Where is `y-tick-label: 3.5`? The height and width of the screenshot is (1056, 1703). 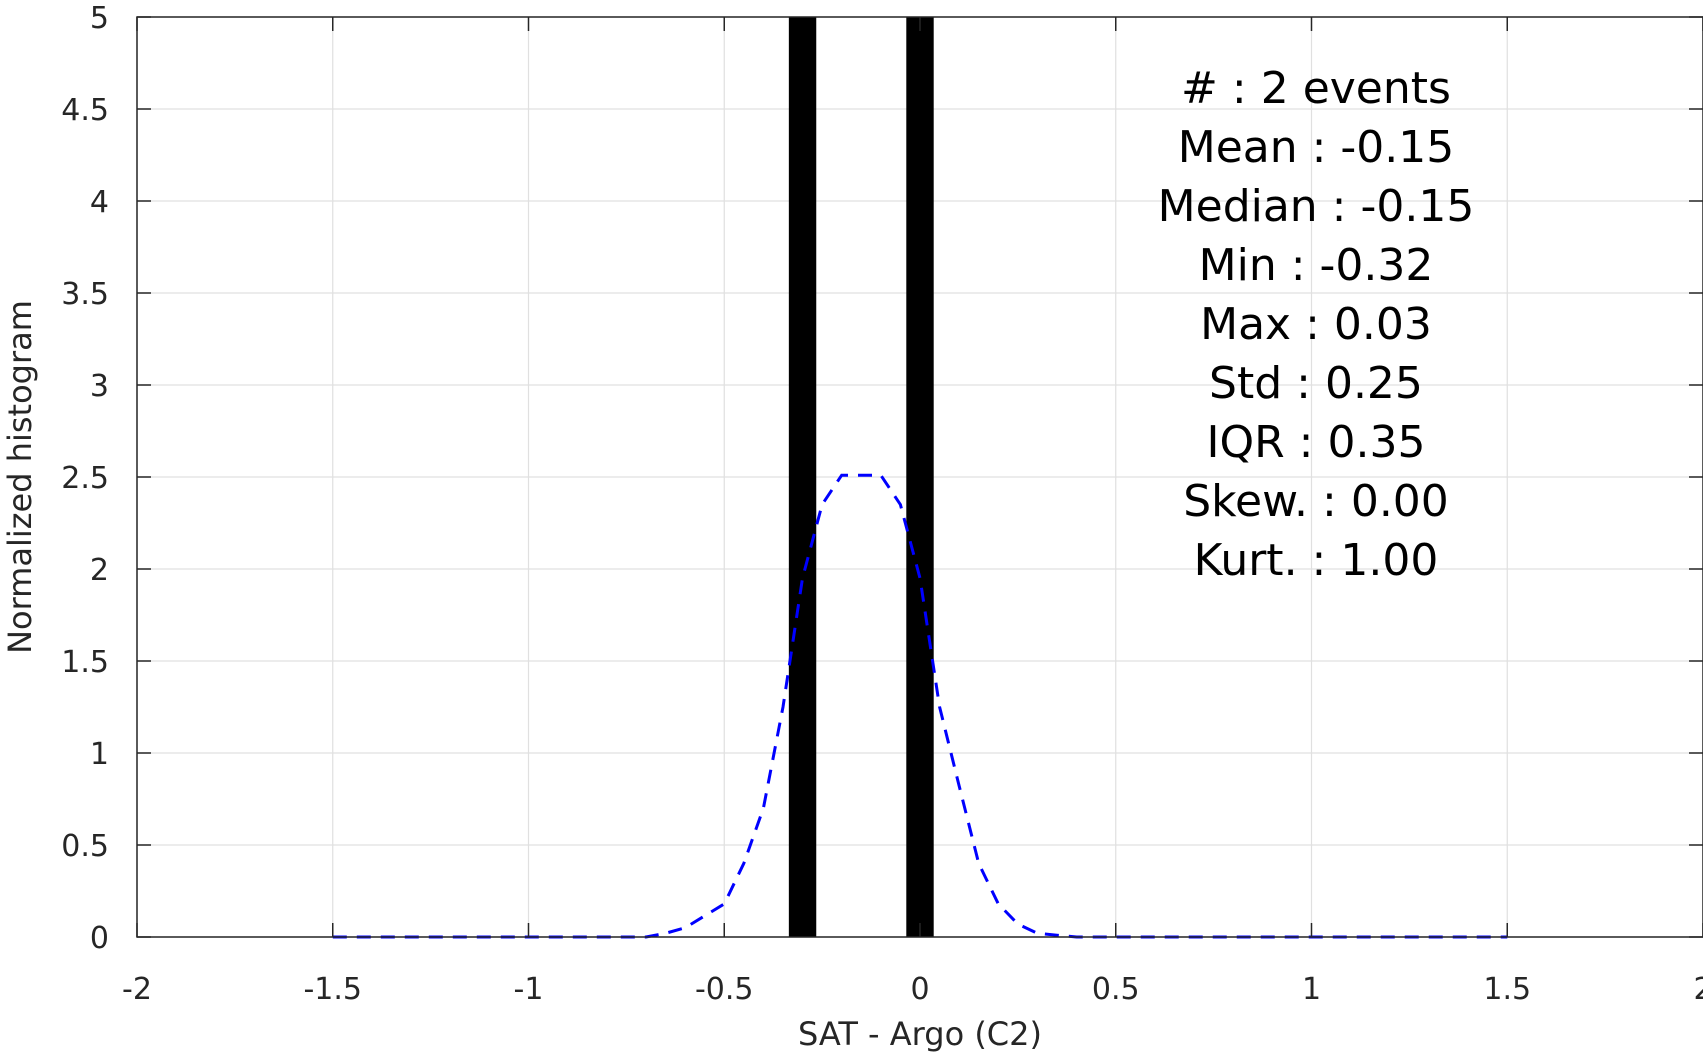 y-tick-label: 3.5 is located at coordinates (85, 294).